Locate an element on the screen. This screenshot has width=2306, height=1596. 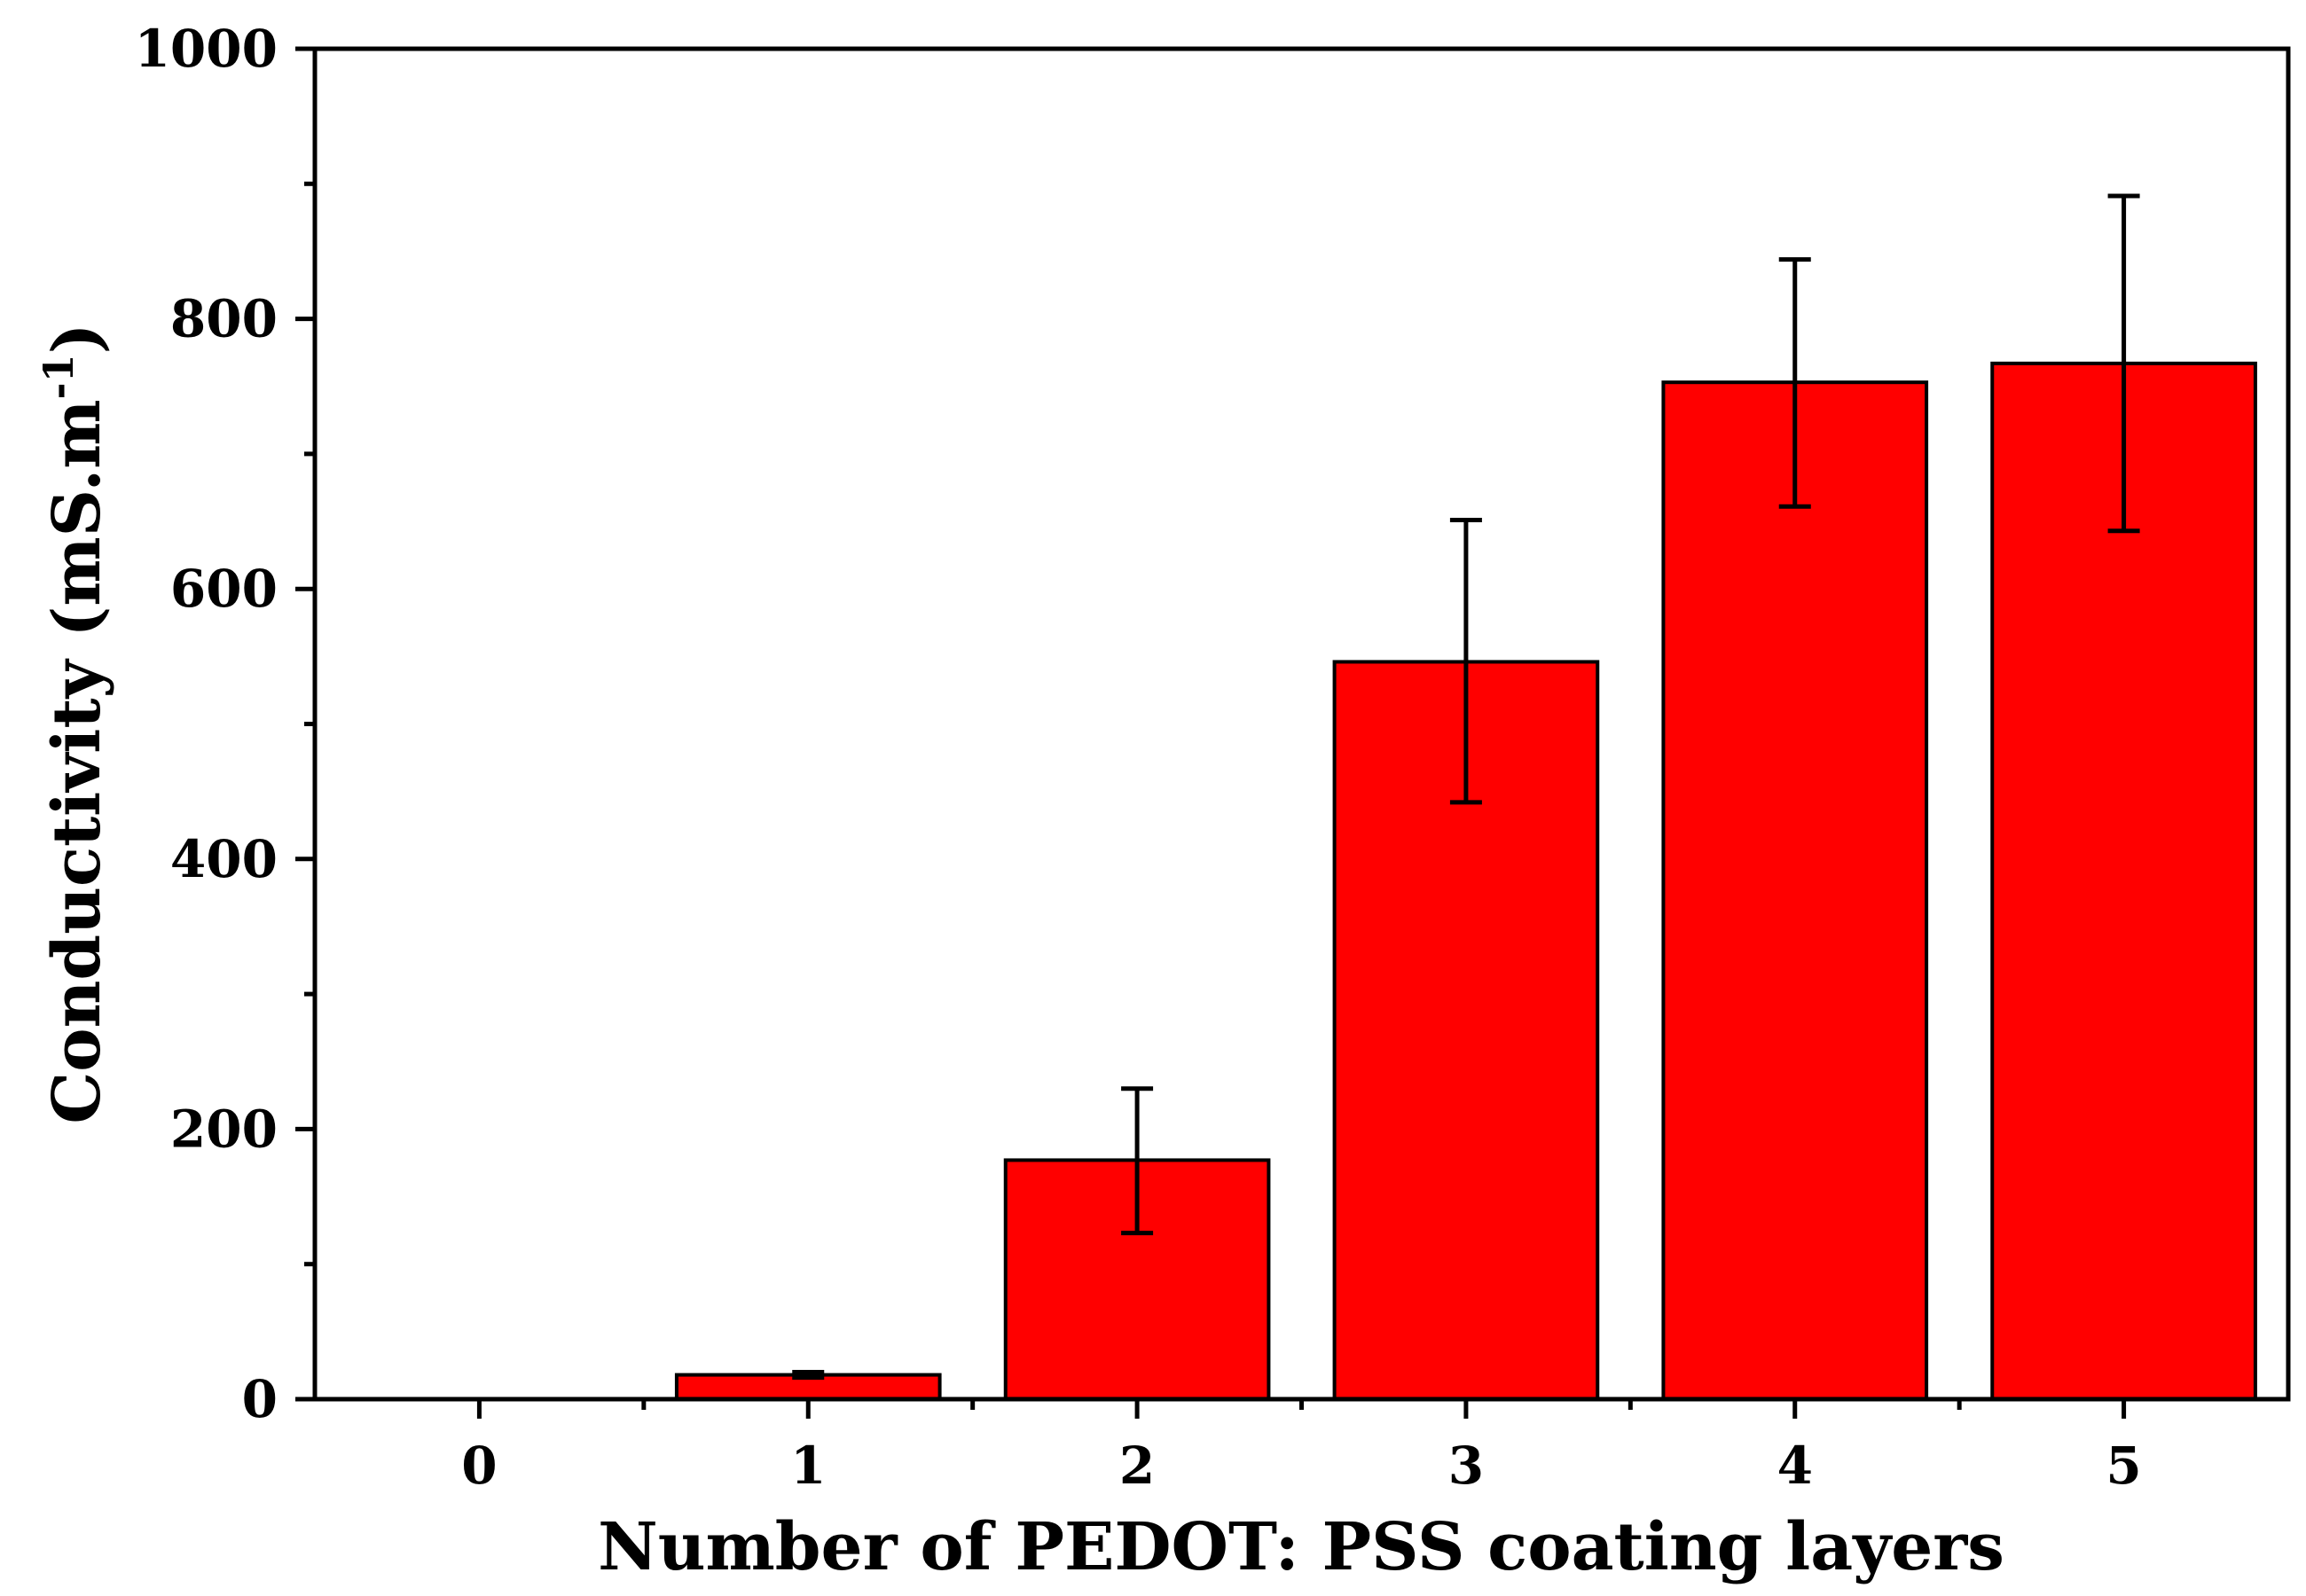
x-axis-title: Number of PEDOT: PSS coating layers is located at coordinates (1301, 1547).